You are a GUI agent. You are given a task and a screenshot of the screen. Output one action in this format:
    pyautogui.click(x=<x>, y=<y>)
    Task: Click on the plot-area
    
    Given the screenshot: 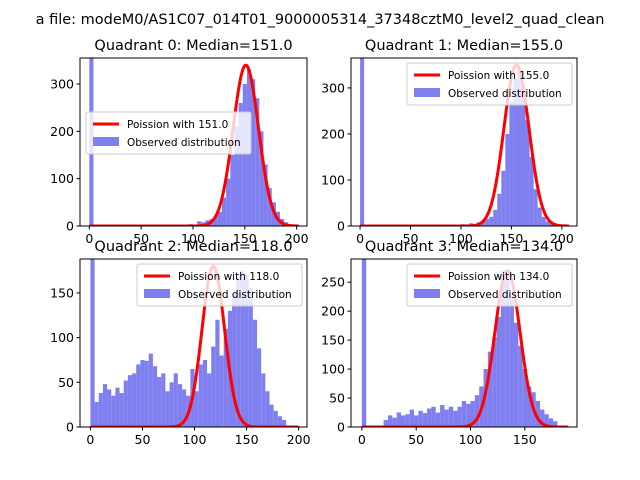 What is the action you would take?
    pyautogui.click(x=465, y=343)
    